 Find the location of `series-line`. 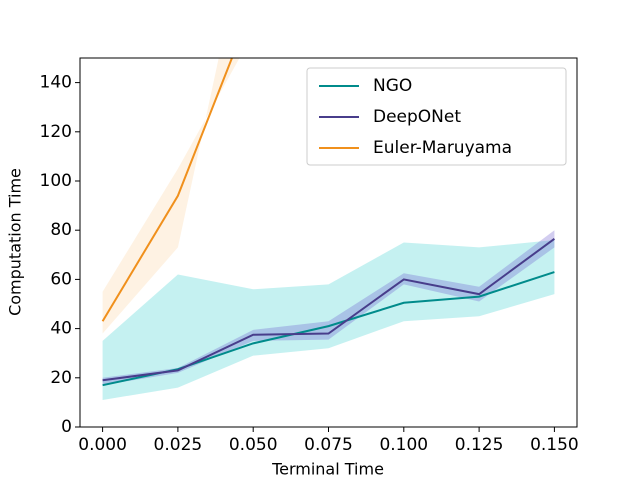

series-line is located at coordinates (167, 190).